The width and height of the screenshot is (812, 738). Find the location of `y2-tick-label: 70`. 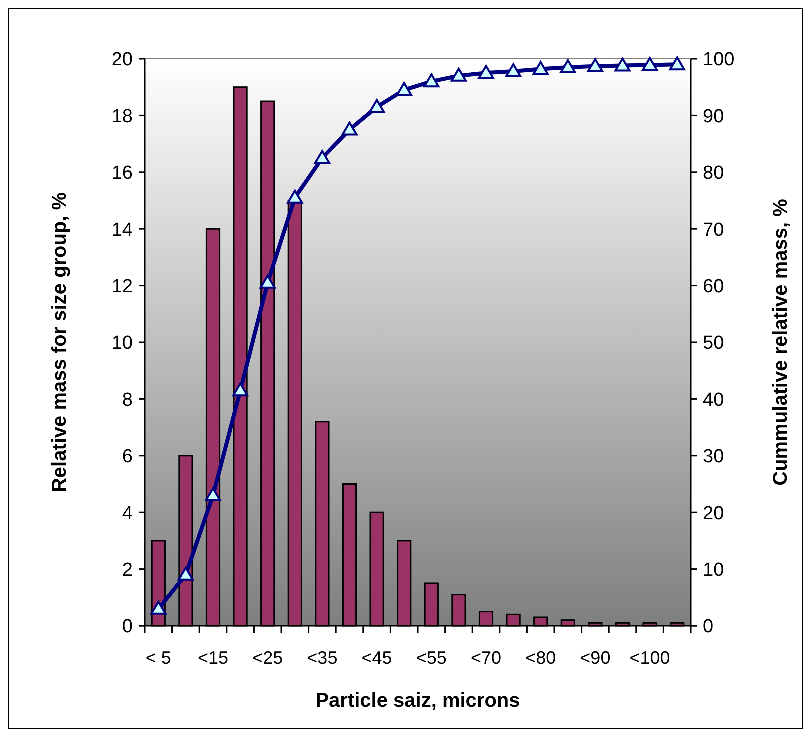

y2-tick-label: 70 is located at coordinates (713, 230).